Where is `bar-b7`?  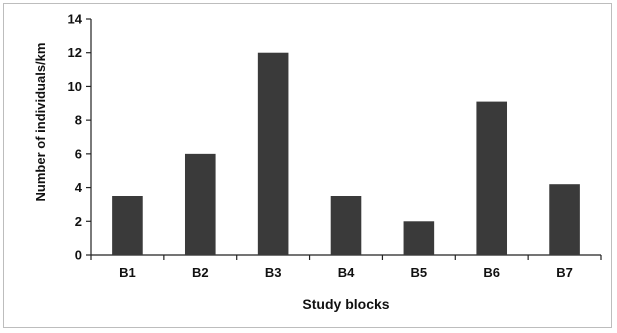 bar-b7 is located at coordinates (564, 219).